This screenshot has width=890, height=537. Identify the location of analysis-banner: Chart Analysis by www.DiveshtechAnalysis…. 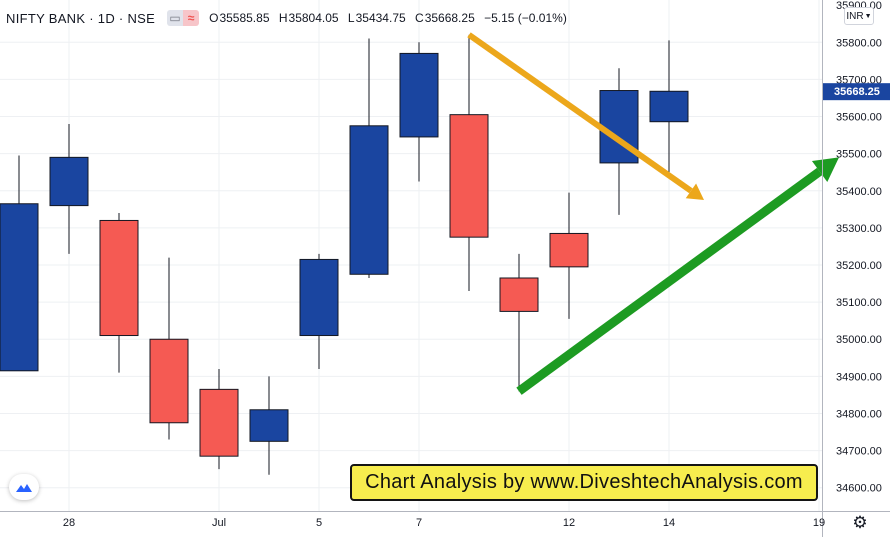
(584, 482).